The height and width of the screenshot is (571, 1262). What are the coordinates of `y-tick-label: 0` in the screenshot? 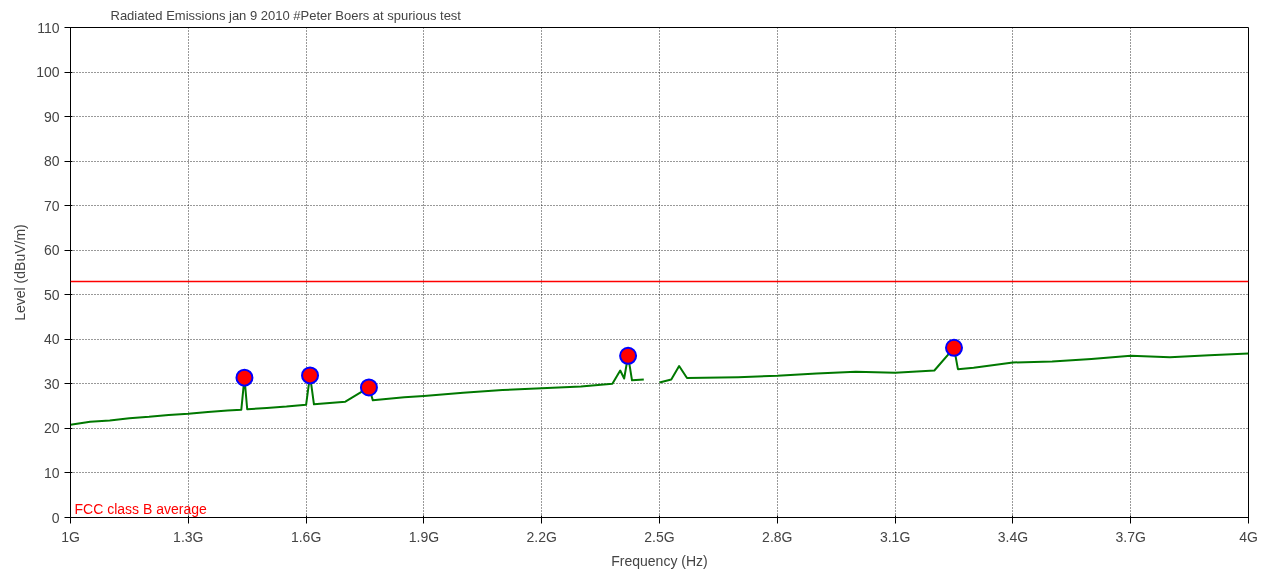 It's located at (55, 517).